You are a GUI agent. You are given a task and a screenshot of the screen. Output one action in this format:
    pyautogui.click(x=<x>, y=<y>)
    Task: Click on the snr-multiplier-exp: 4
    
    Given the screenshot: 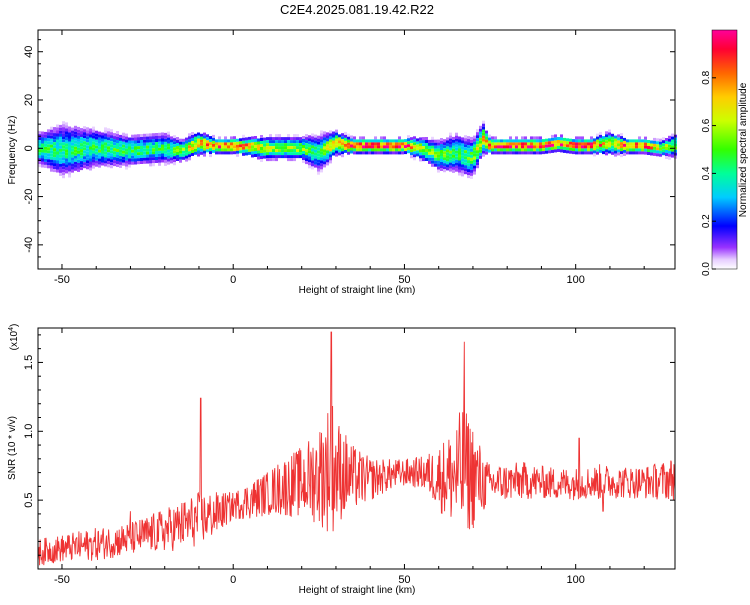 What is the action you would take?
    pyautogui.click(x=11, y=329)
    